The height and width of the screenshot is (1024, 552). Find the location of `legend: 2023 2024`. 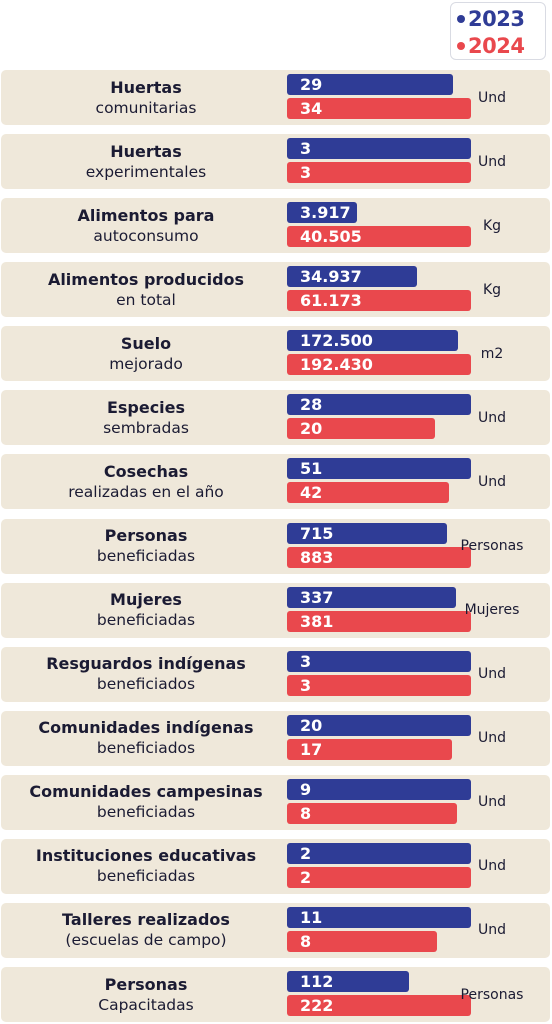

legend: 2023 2024 is located at coordinates (498, 31).